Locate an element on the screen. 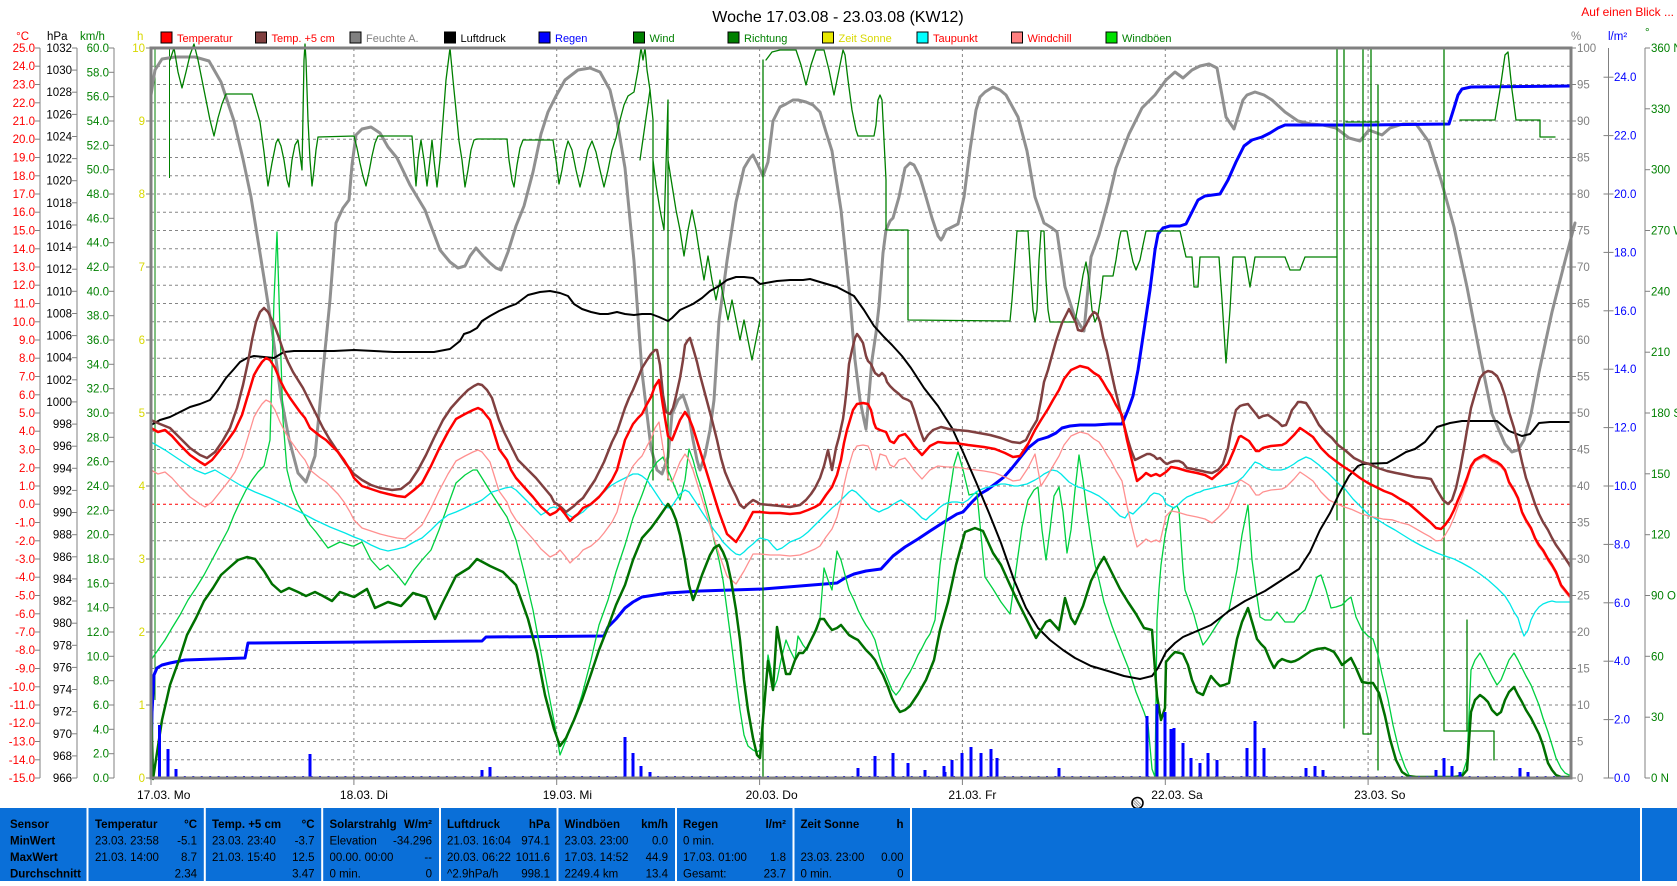 The height and width of the screenshot is (886, 1677). svg-text: 21.03. 16:04 is located at coordinates (479, 842).